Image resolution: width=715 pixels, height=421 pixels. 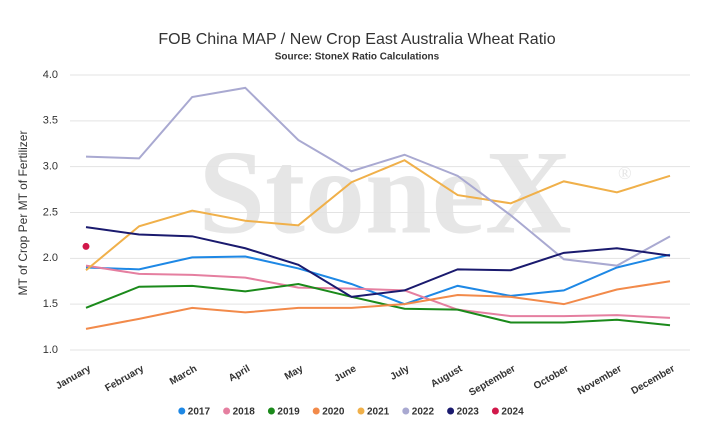 I want to click on x-tick-label: February, so click(x=124, y=378).